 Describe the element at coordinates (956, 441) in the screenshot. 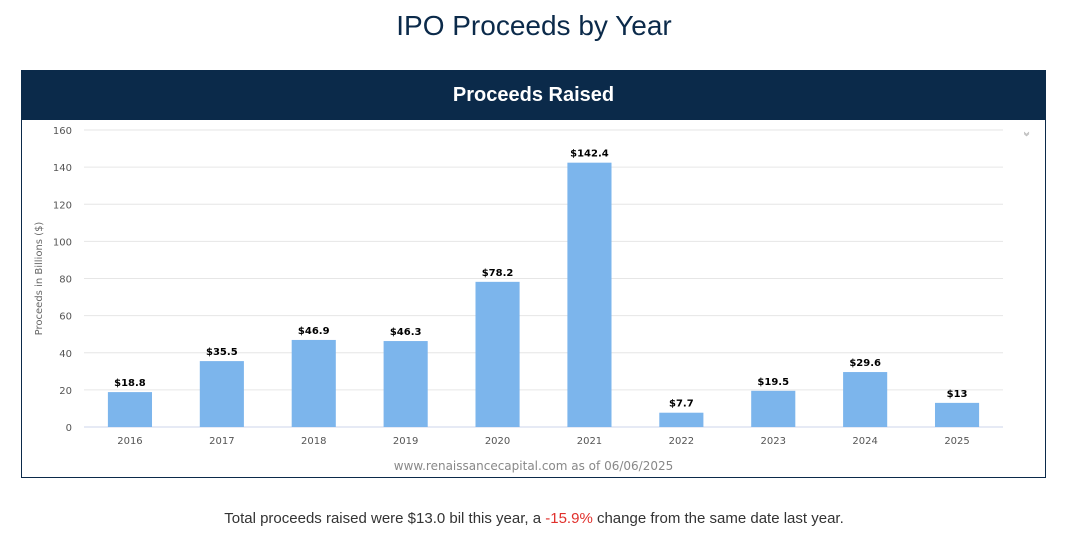

I see `x-tick-label: 2025` at that location.